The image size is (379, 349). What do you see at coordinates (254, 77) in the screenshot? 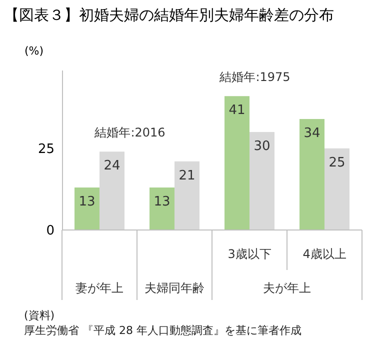
I see `series-label: 結婚年:1975` at bounding box center [254, 77].